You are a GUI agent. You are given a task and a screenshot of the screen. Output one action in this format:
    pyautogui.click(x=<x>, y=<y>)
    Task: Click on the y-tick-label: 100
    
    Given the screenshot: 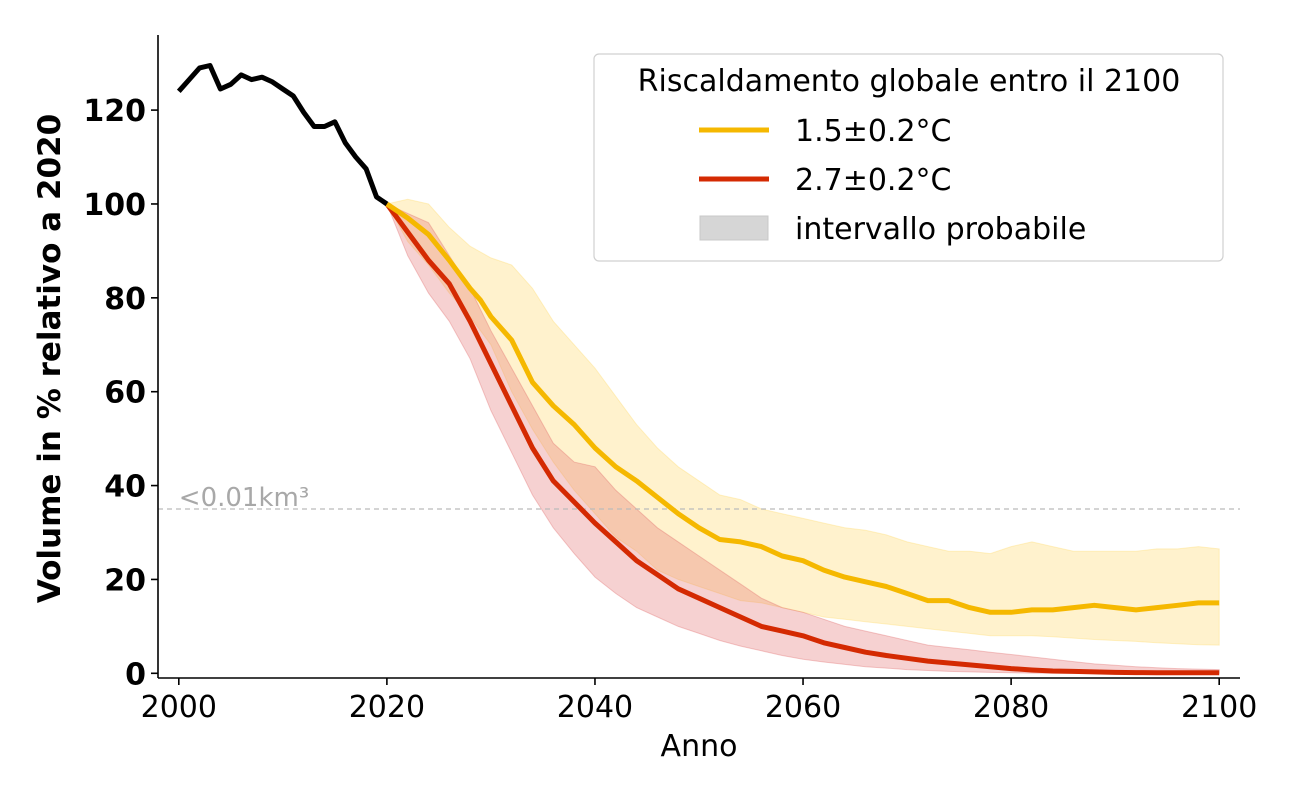 What is the action you would take?
    pyautogui.click(x=114, y=205)
    